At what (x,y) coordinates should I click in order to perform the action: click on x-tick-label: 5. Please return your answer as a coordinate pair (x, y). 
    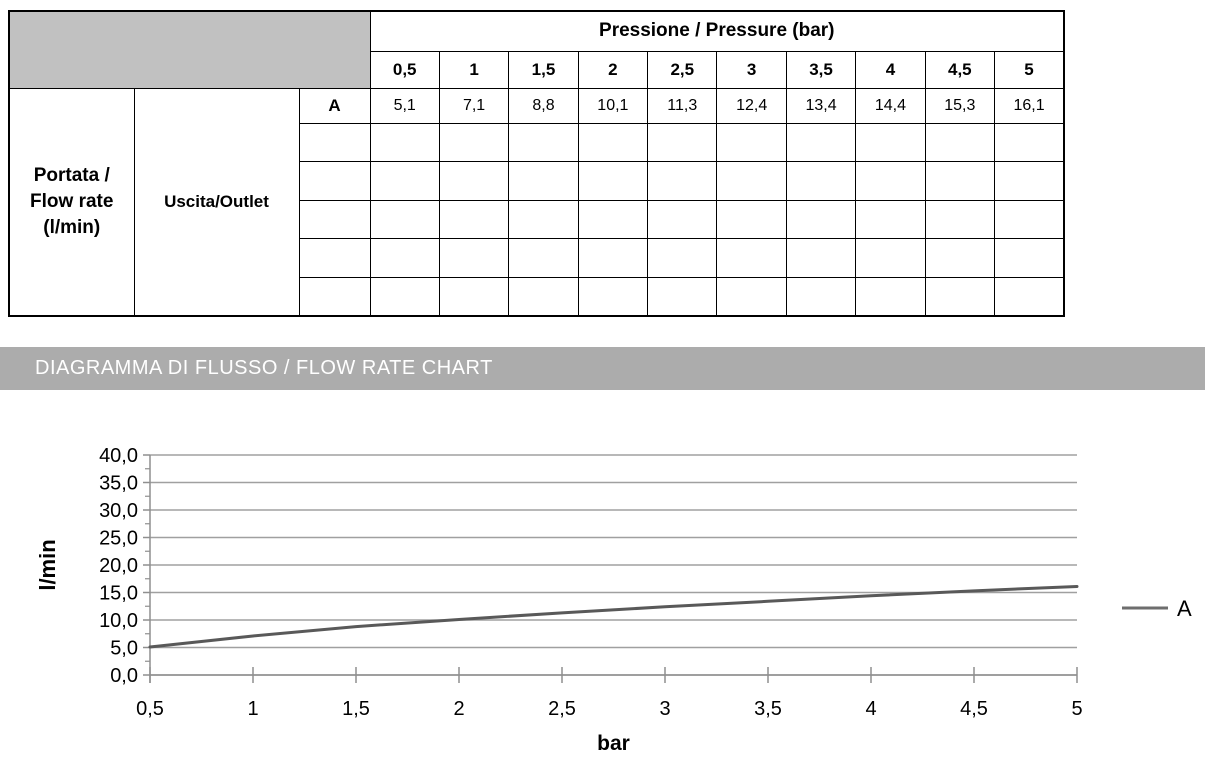
    Looking at the image, I should click on (1076, 709).